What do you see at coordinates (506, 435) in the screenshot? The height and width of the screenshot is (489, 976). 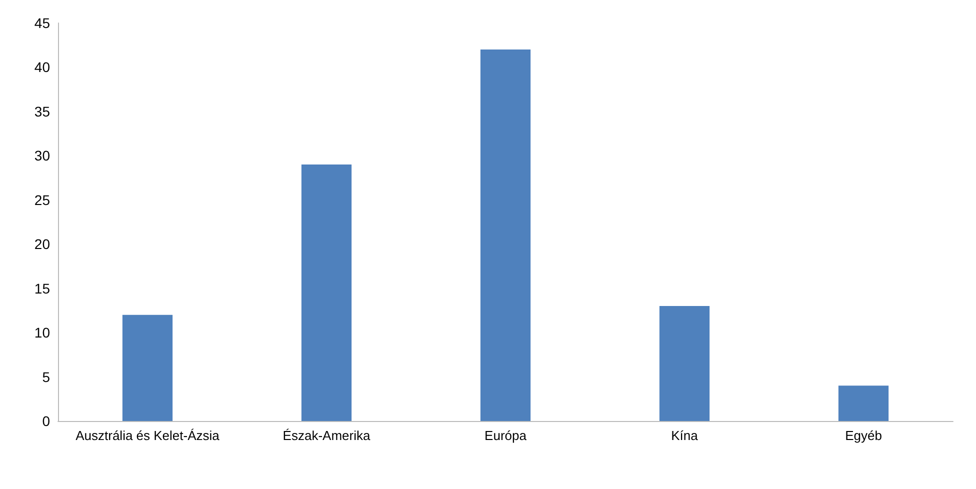 I see `x-tick-label: Európa` at bounding box center [506, 435].